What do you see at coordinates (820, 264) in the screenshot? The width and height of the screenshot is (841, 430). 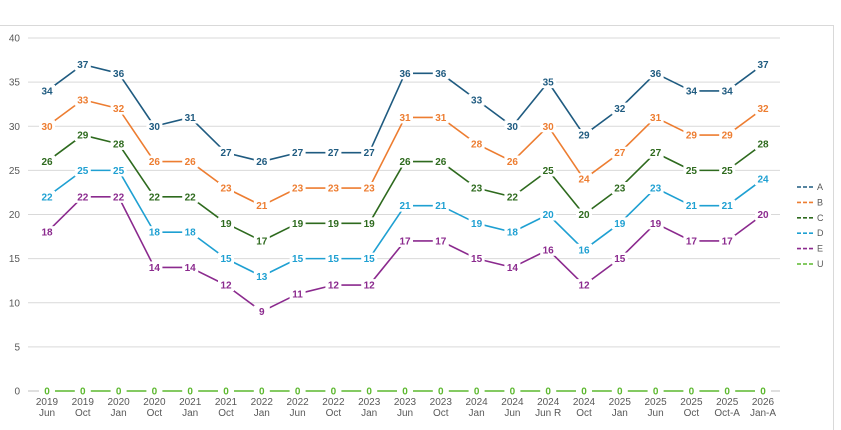 I see `legend-label-u: U` at bounding box center [820, 264].